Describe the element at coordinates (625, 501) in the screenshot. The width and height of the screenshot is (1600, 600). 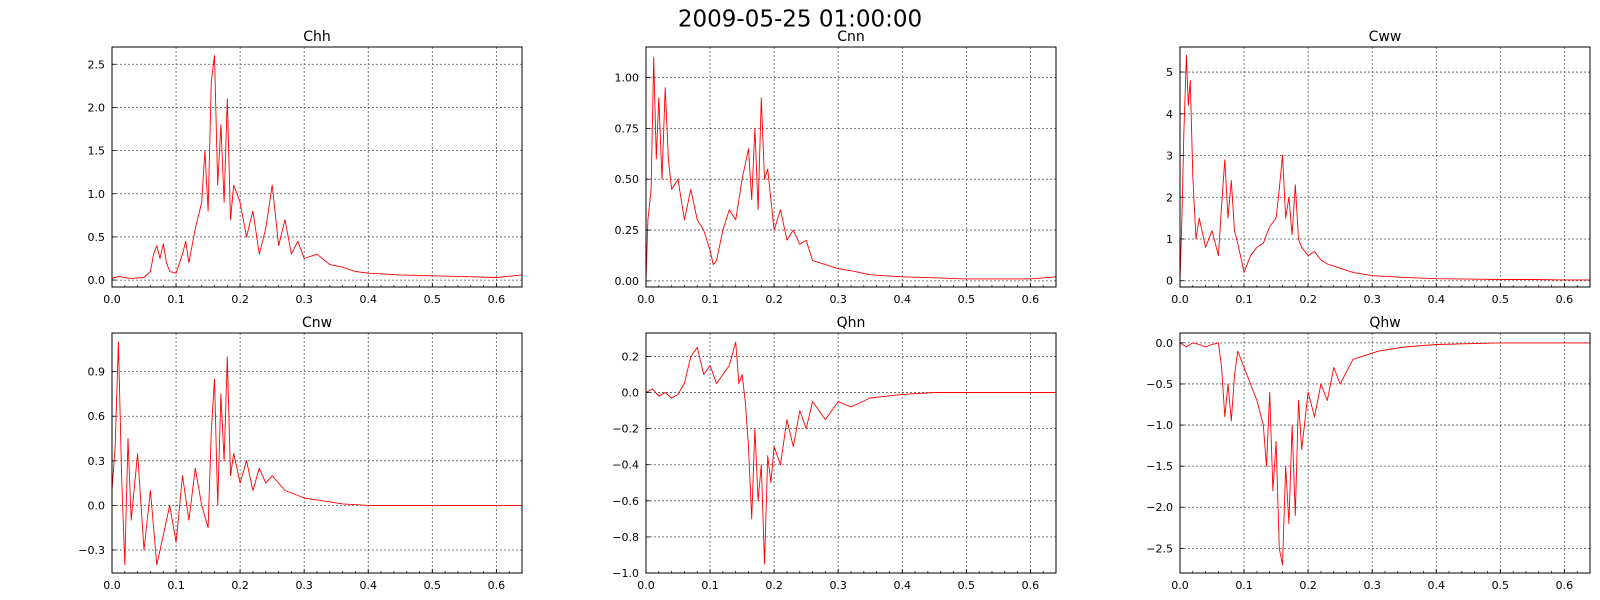
I see `y-tick-label: −0.6` at that location.